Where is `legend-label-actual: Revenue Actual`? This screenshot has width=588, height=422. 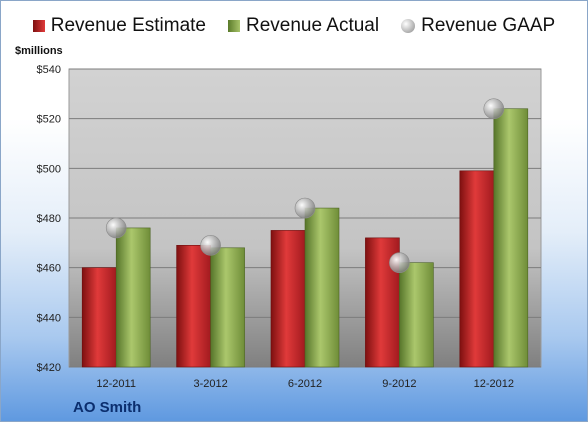
legend-label-actual: Revenue Actual is located at coordinates (313, 25).